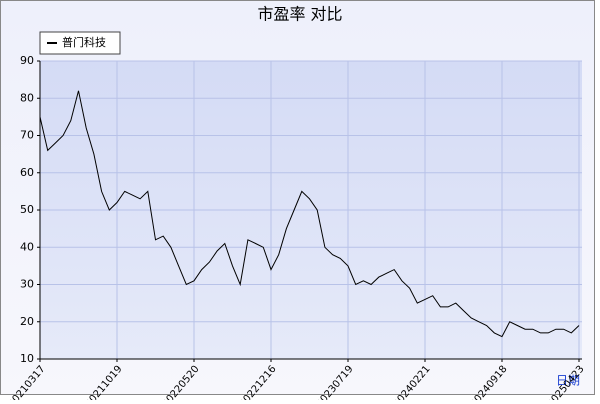  I want to click on y-tick-label: 40, so click(27, 246).